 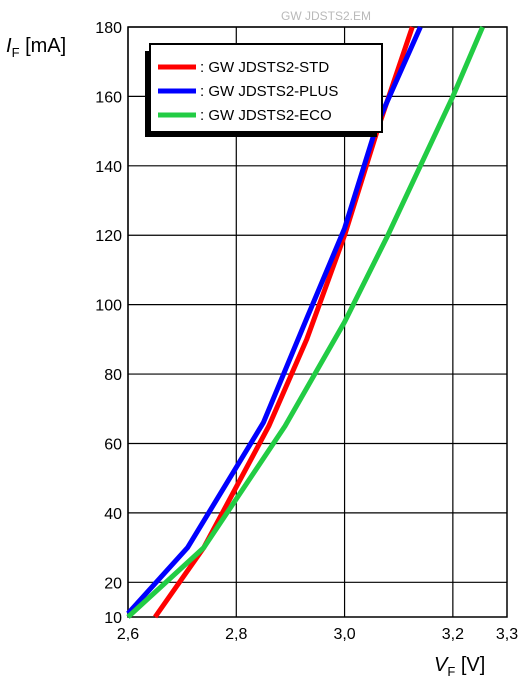 What do you see at coordinates (507, 634) in the screenshot?
I see `x-tick-label: 3,3` at bounding box center [507, 634].